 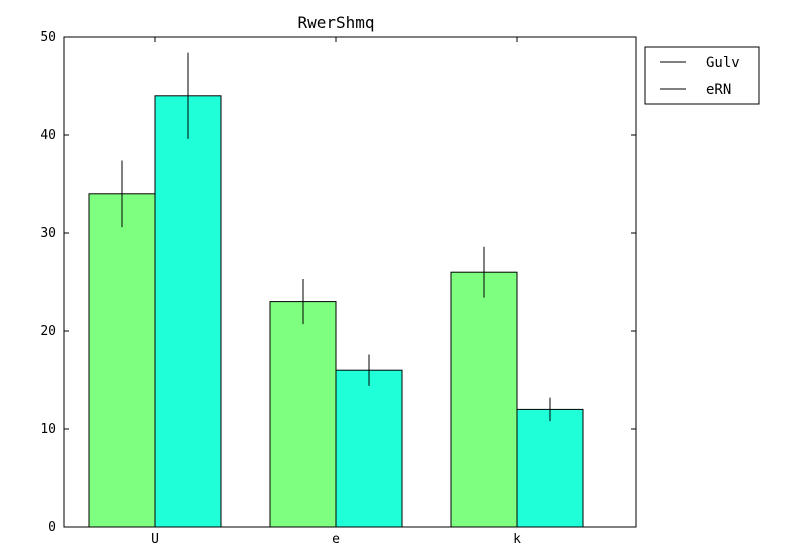 I want to click on legend: Gulv eRN, so click(x=702, y=75).